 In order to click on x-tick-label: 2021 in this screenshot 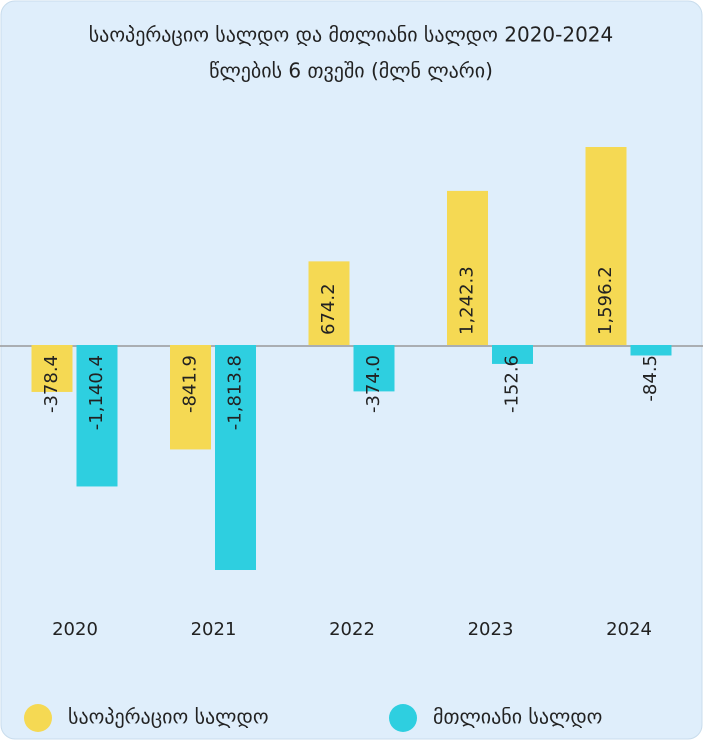, I will do `click(214, 629)`.